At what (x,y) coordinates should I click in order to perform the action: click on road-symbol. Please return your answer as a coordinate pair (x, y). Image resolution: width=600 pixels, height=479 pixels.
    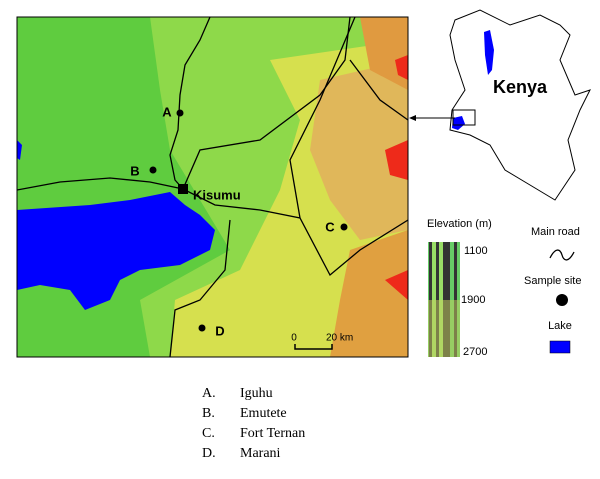
    Looking at the image, I should click on (562, 255).